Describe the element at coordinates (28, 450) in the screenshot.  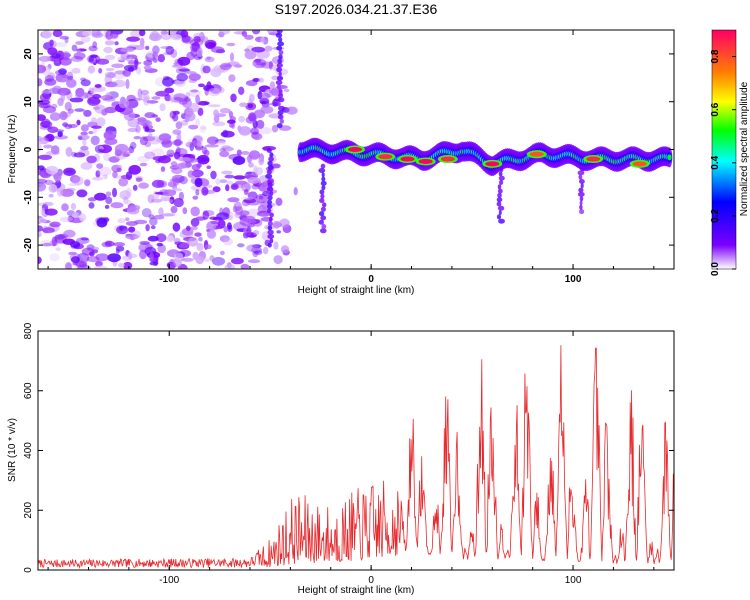
I see `y-tick-label: 400` at that location.